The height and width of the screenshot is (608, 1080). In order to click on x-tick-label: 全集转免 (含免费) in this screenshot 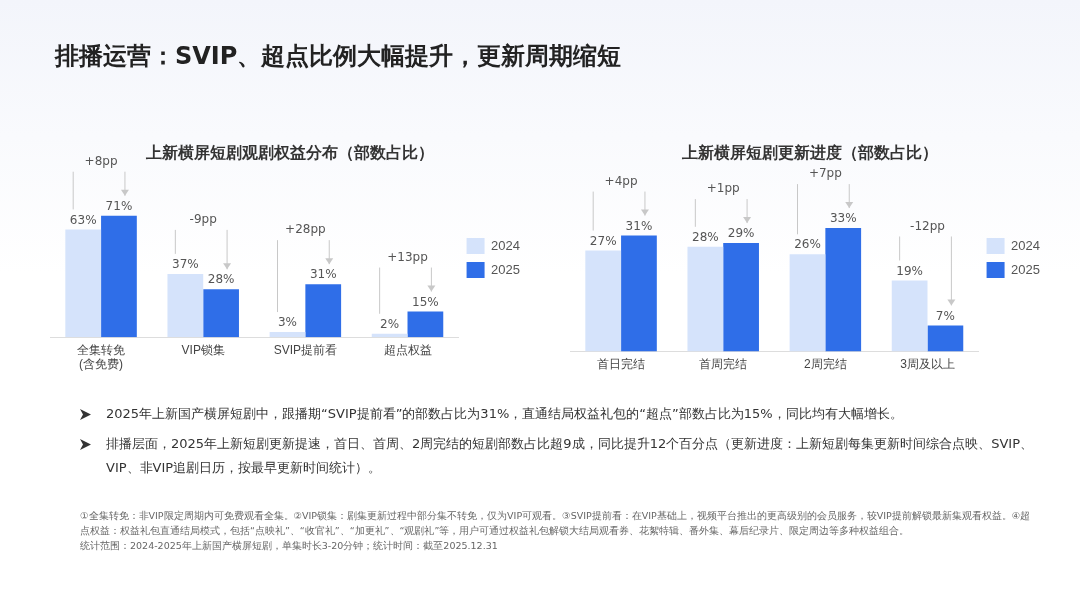, I will do `click(101, 357)`.